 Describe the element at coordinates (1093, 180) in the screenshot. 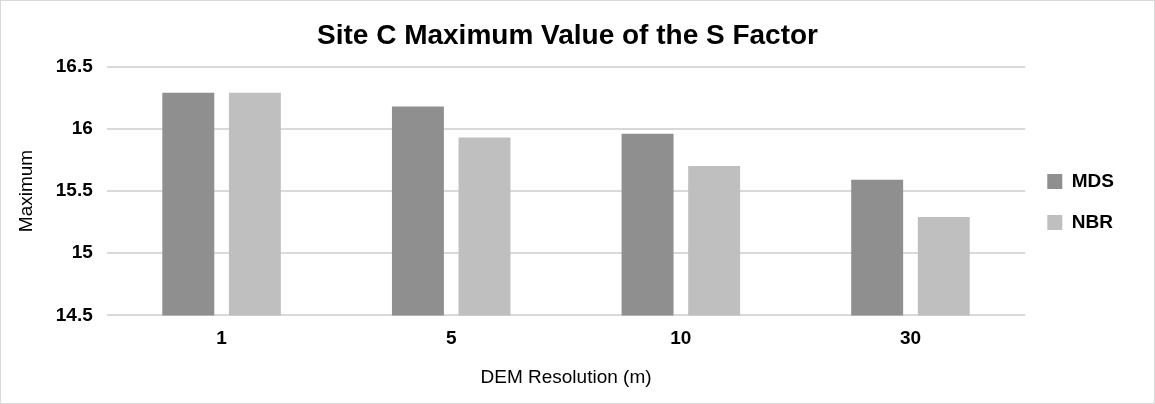

I see `legend-label: MDS` at that location.